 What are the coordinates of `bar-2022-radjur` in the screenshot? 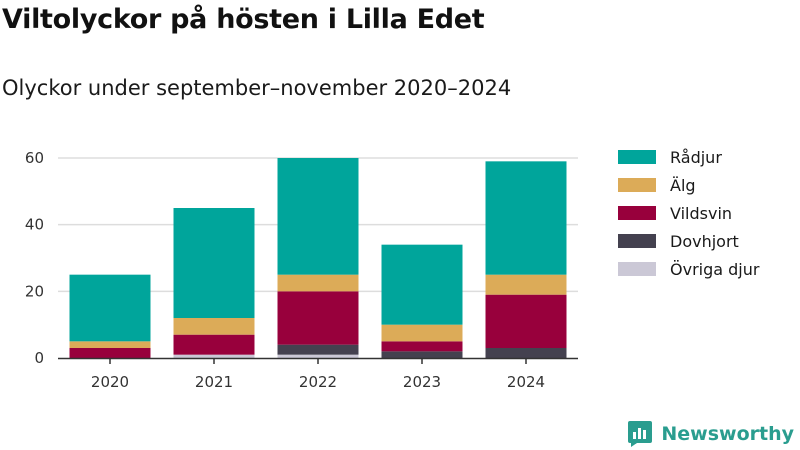 It's located at (318, 216).